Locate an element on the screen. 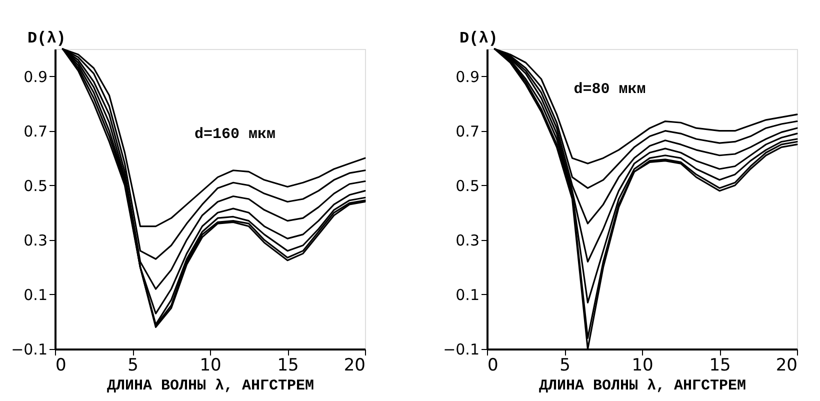 This screenshot has width=820, height=401. annotation: d=160 мкм is located at coordinates (235, 134).